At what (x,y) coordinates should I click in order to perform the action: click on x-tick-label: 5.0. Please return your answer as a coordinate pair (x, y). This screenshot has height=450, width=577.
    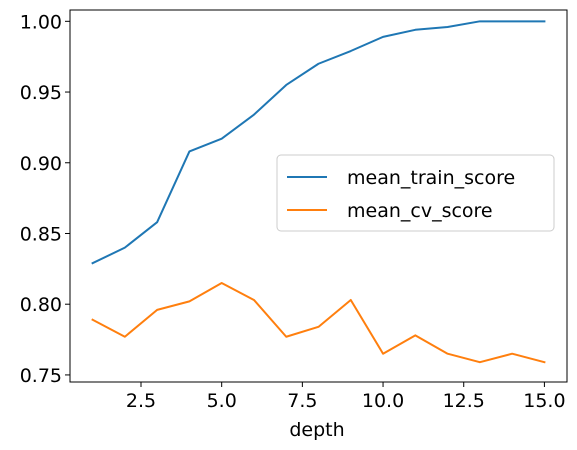
    Looking at the image, I should click on (222, 401).